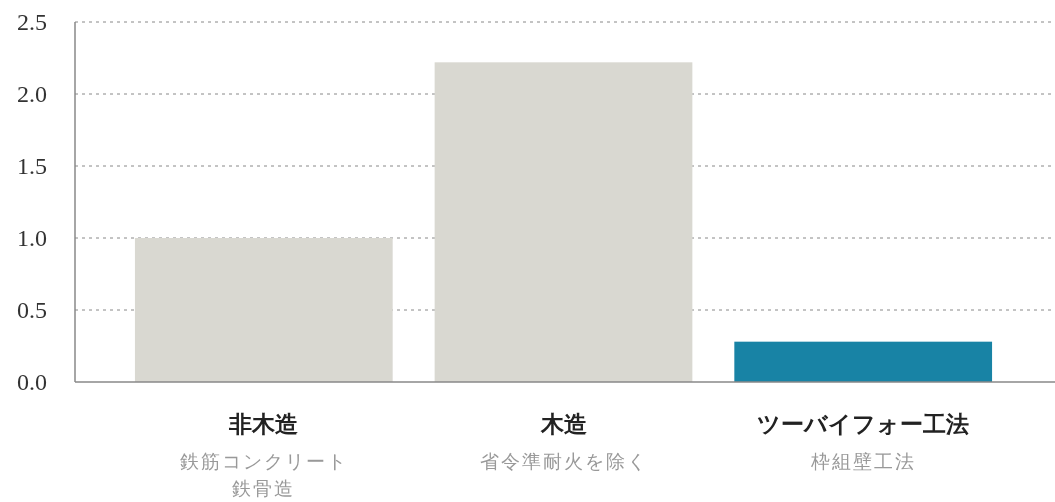 This screenshot has width=1055, height=502. What do you see at coordinates (263, 424) in the screenshot?
I see `x-tick-label: 非木造` at bounding box center [263, 424].